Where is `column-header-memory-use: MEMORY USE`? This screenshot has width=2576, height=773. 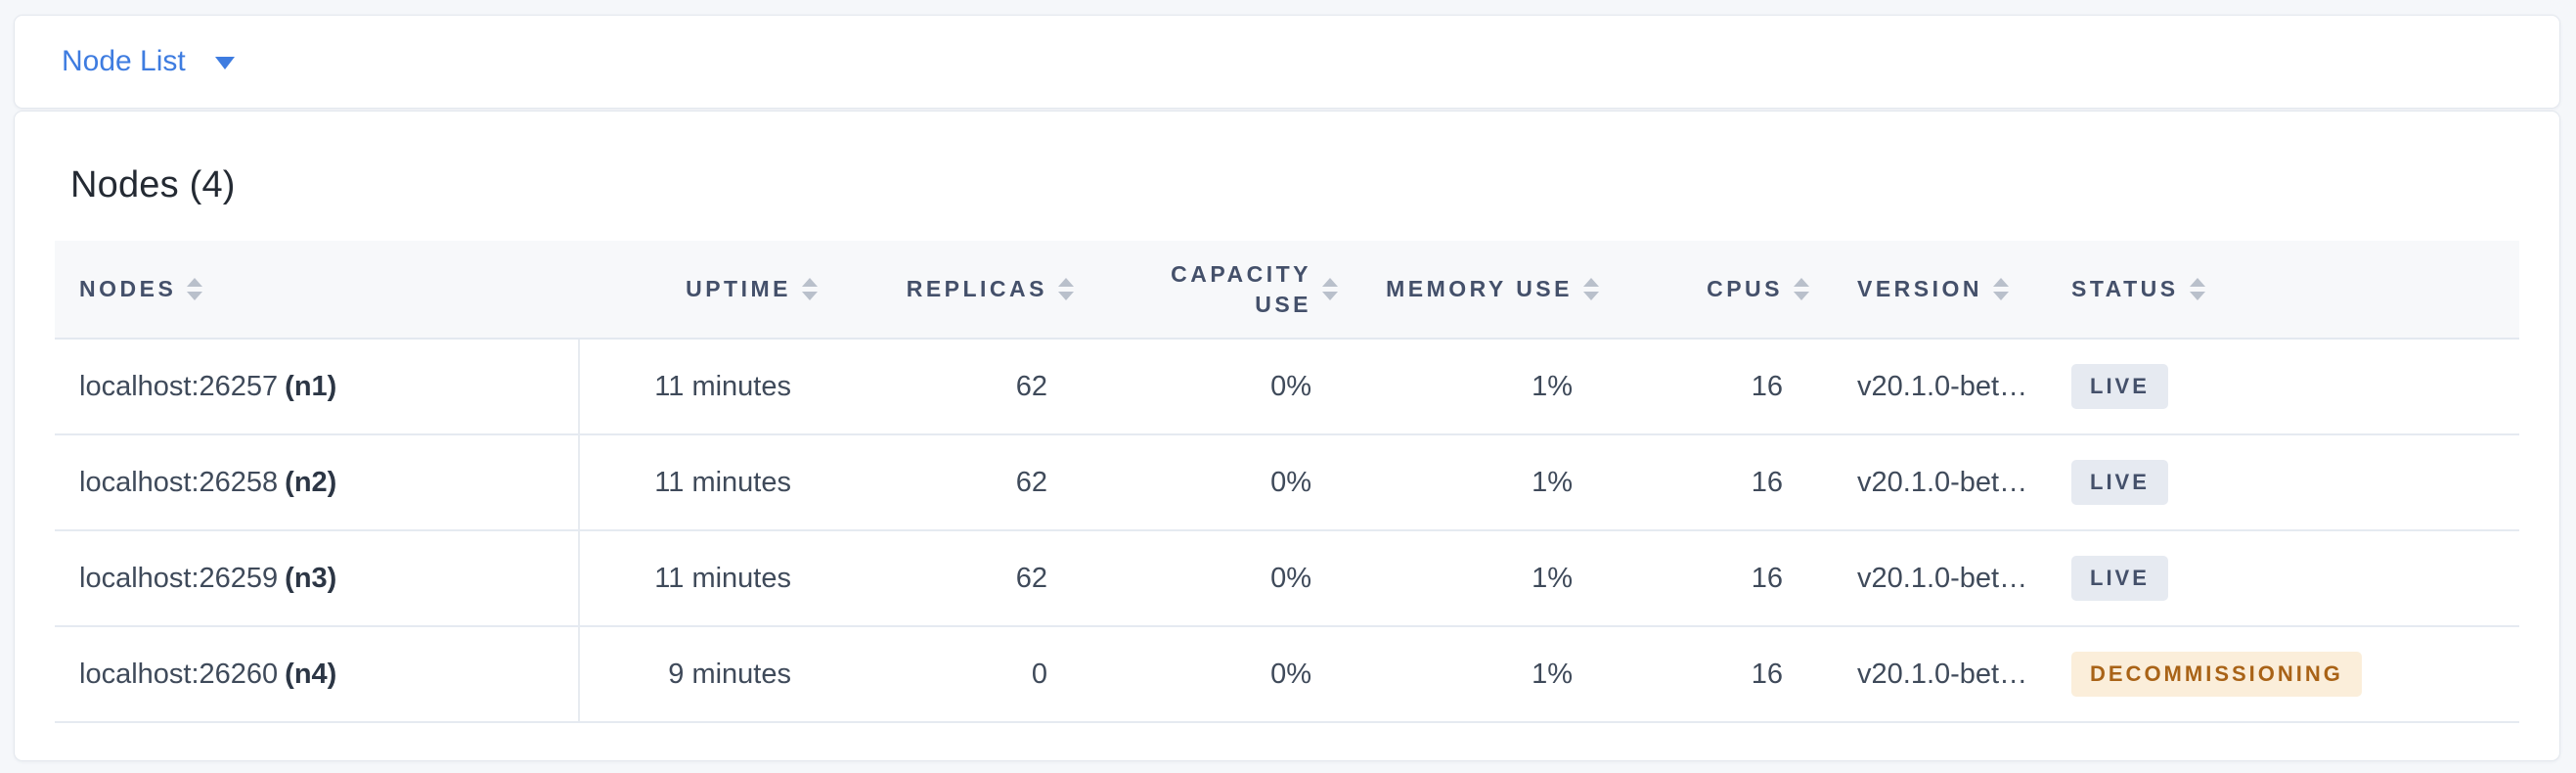 column-header-memory-use: MEMORY USE is located at coordinates (1479, 290).